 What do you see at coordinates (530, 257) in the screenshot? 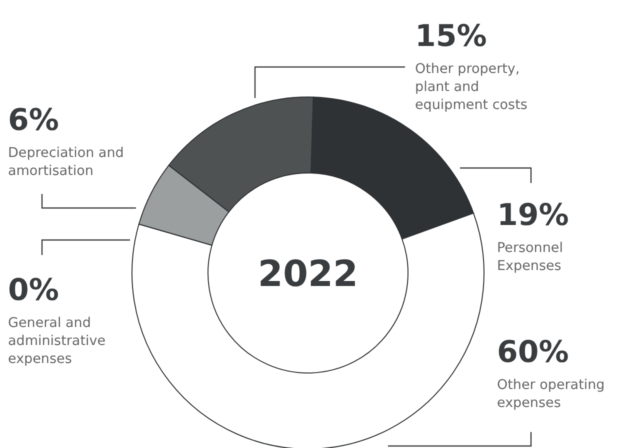
I see `slice-label: Personnel Expenses` at bounding box center [530, 257].